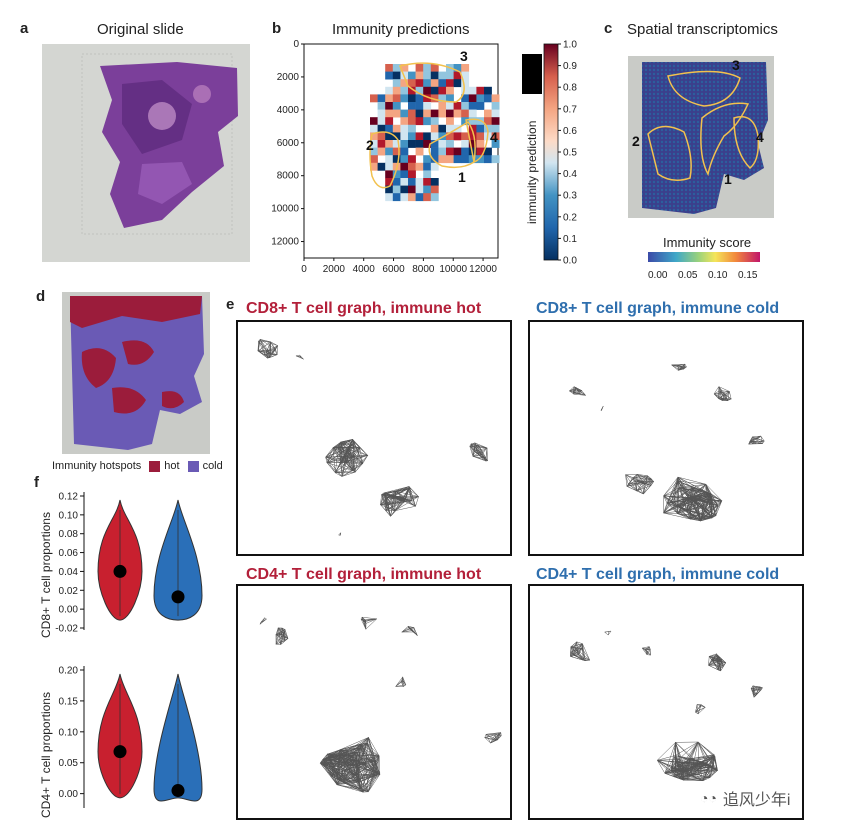 The image size is (842, 838). Describe the element at coordinates (393, 269) in the screenshot. I see `heatmap-x-tick: 6000` at that location.